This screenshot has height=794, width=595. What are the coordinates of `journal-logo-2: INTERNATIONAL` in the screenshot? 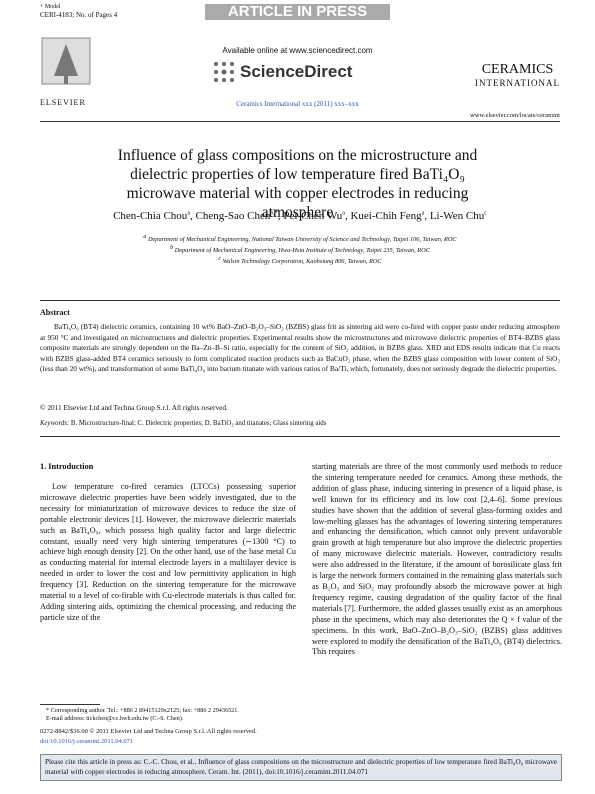 It's located at (517, 83).